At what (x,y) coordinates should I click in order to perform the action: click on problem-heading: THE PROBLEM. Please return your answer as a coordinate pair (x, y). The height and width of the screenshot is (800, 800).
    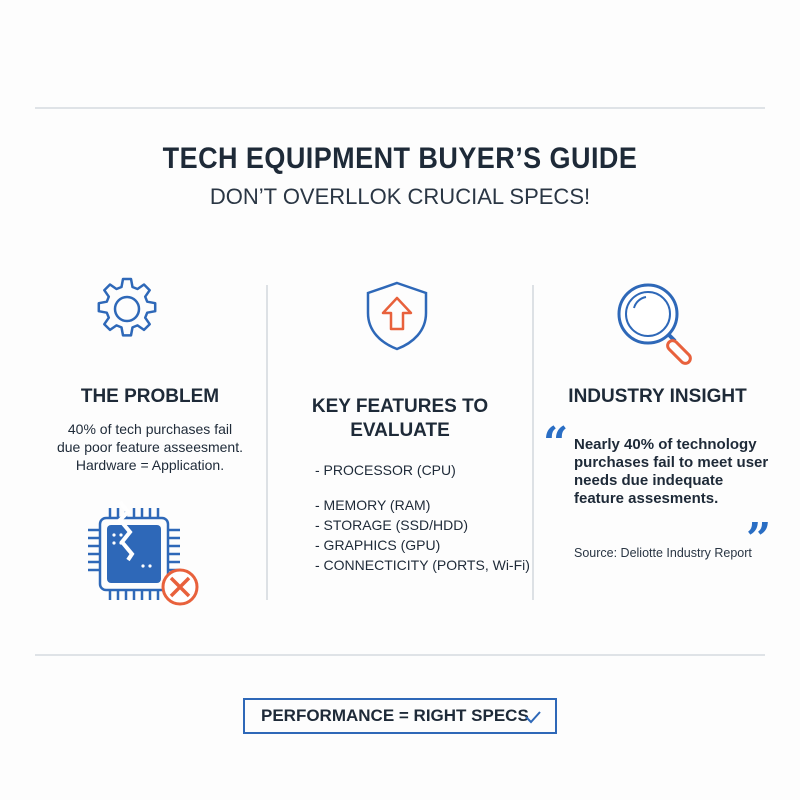
    Looking at the image, I should click on (150, 396).